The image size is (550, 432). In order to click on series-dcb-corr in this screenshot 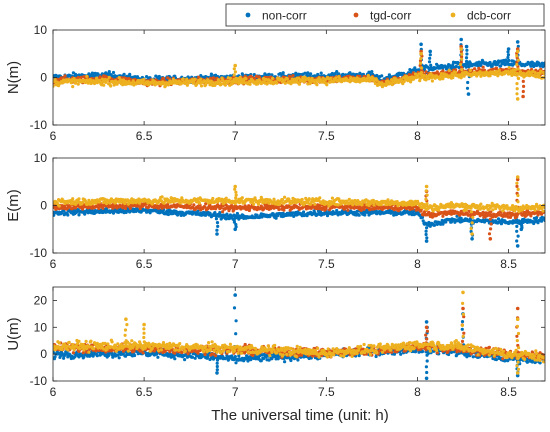, I will do `click(299, 74)`.